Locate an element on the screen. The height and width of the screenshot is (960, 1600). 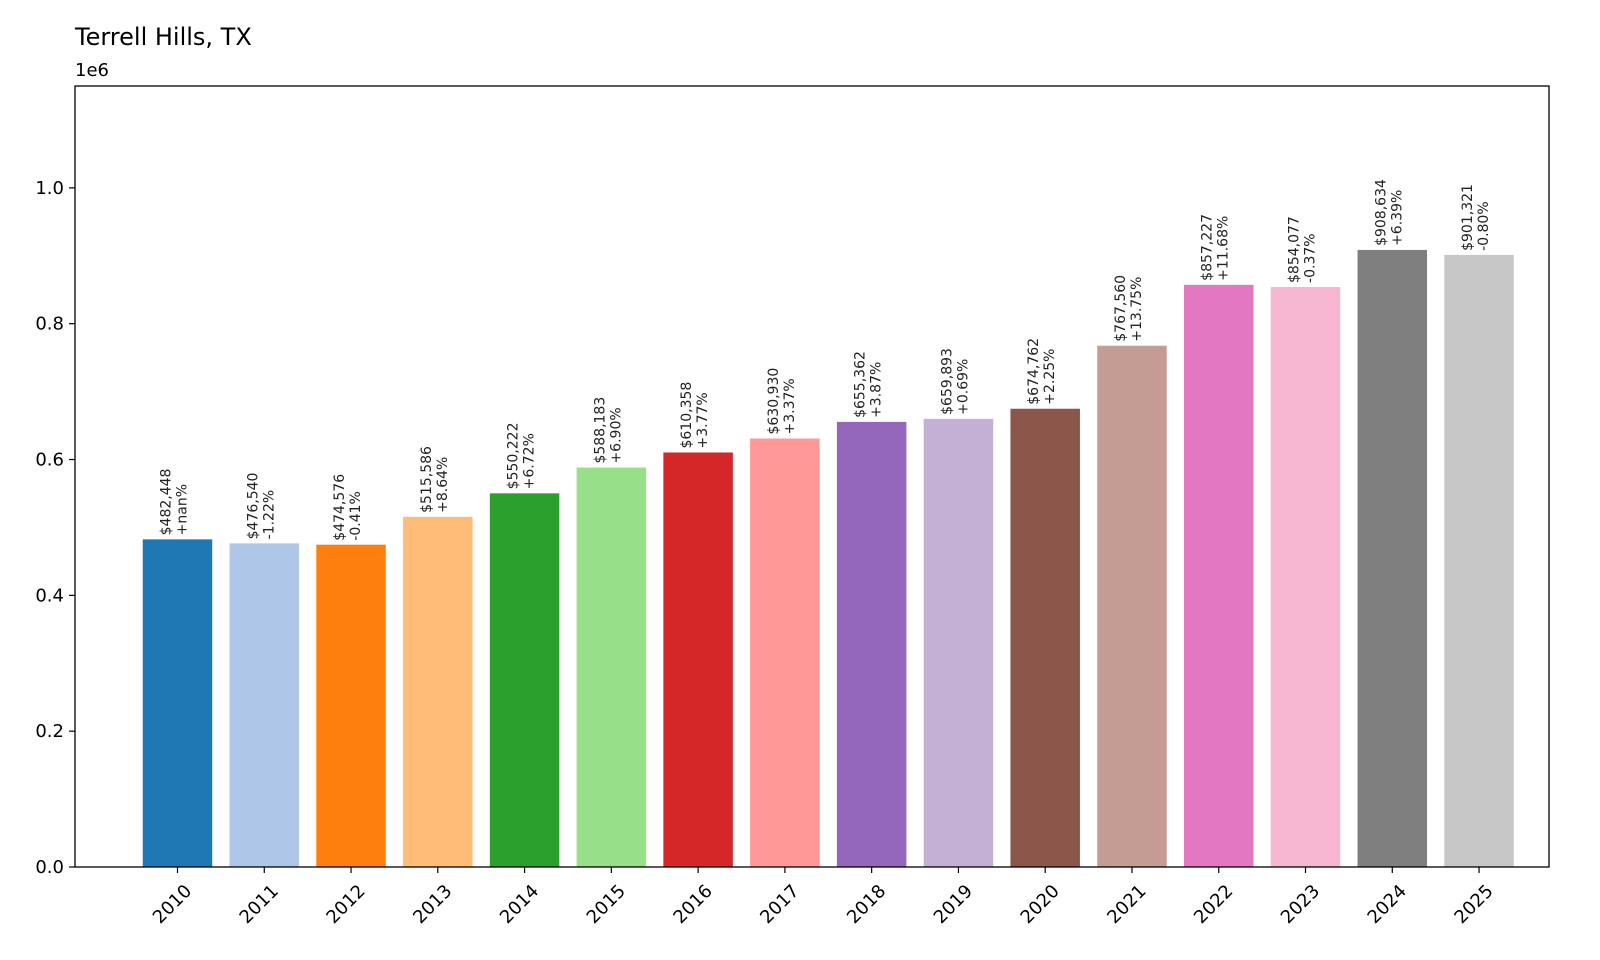
bar-2011 is located at coordinates (264, 705).